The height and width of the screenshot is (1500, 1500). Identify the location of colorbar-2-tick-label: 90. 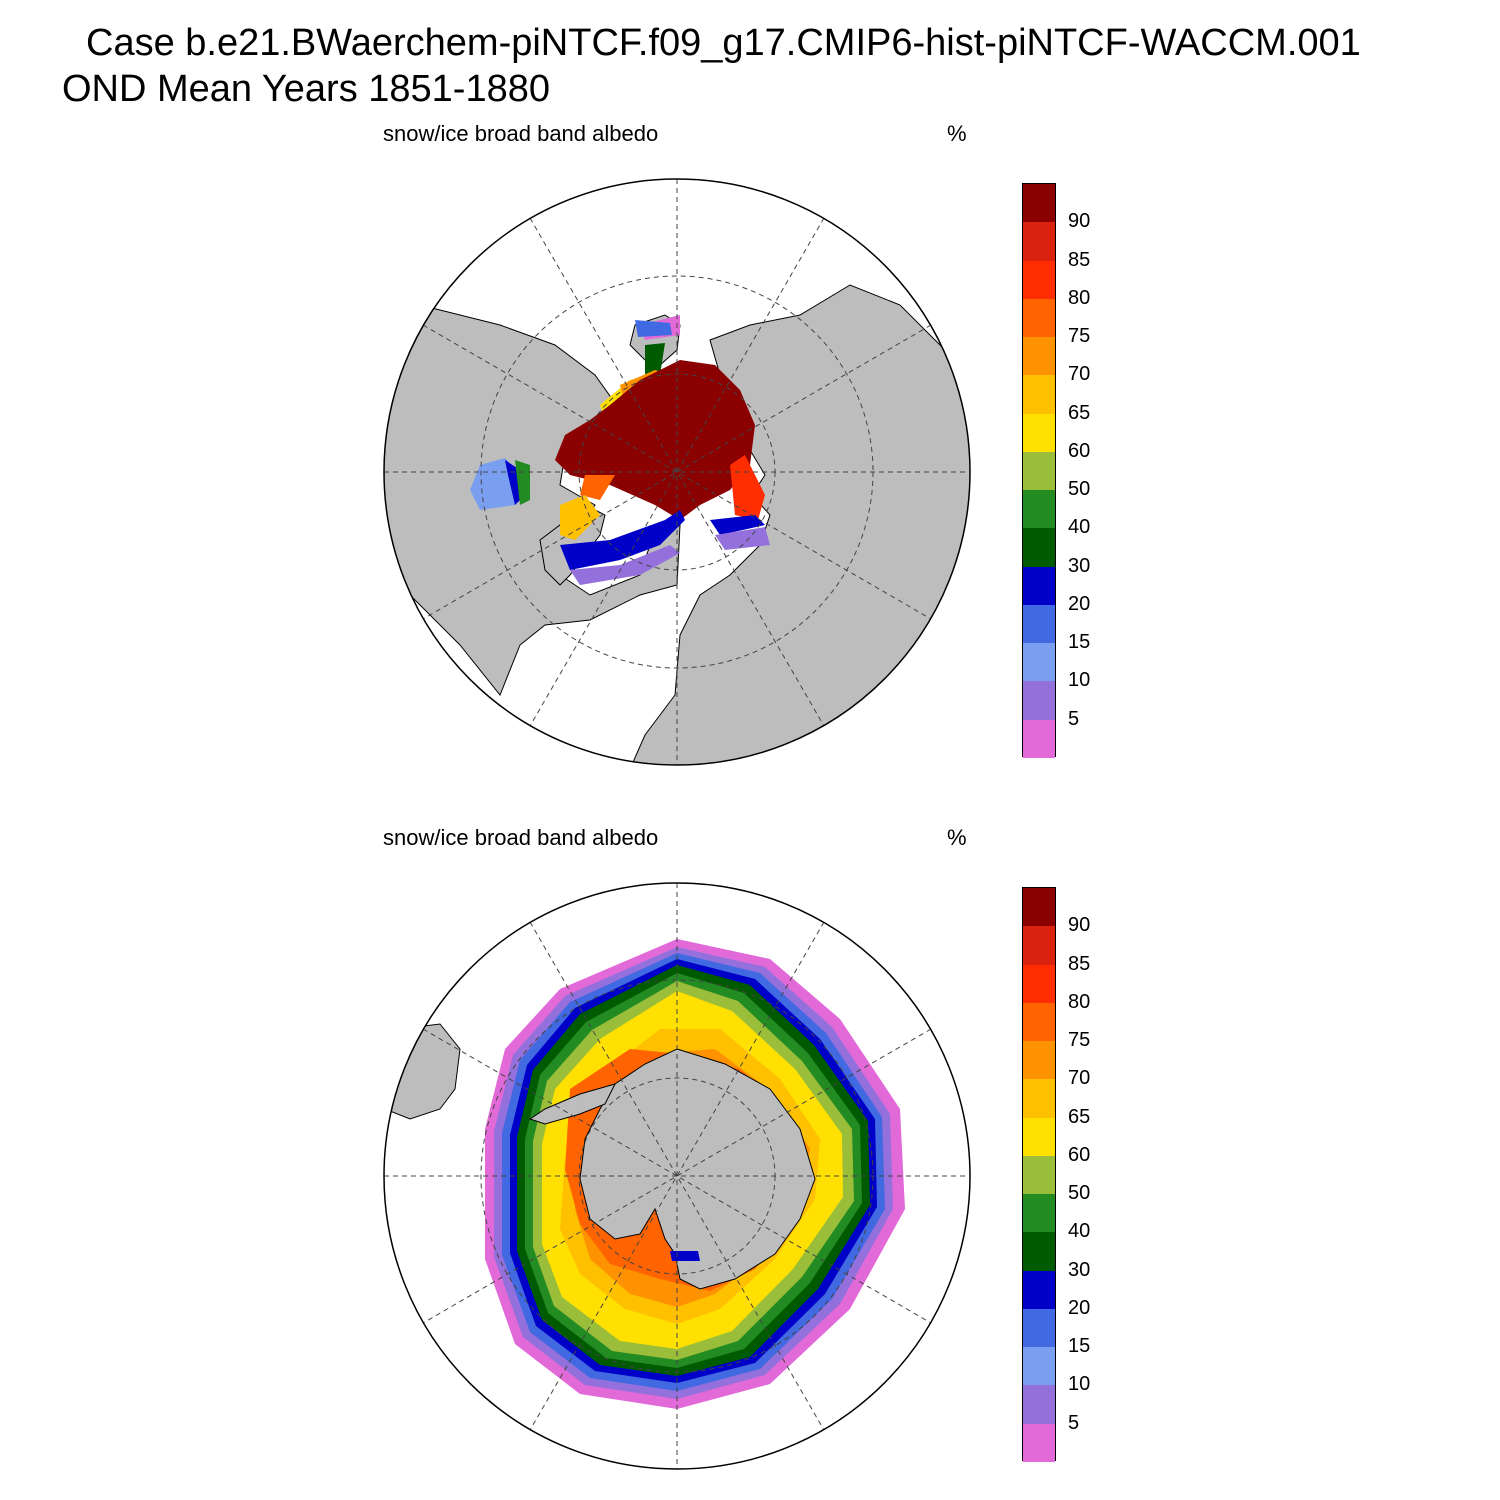
(1079, 925).